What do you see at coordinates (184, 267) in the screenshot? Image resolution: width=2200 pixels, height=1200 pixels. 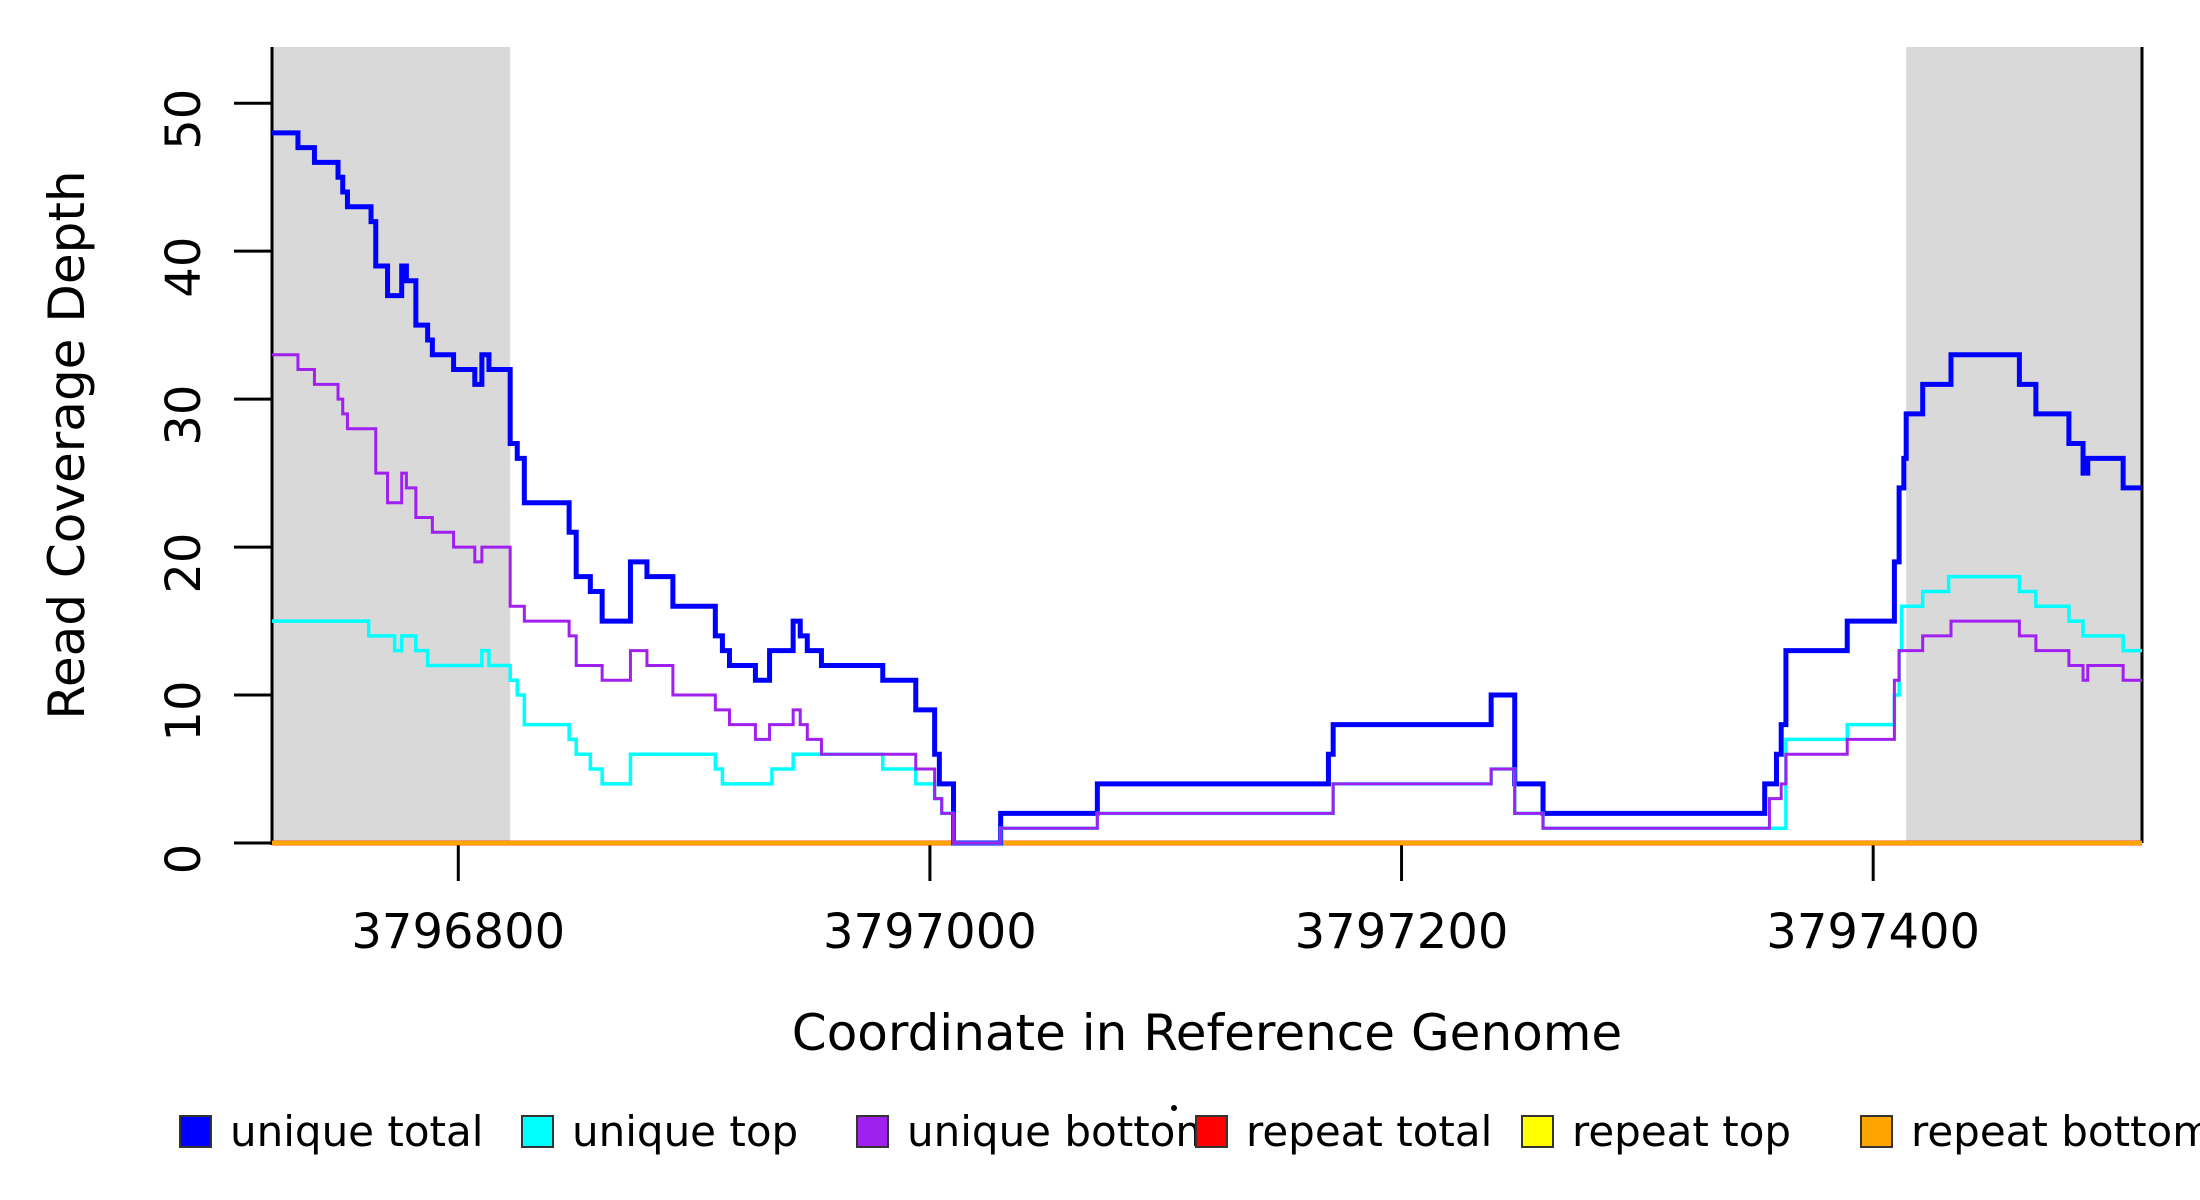 I see `y-axis-tick-label: 40` at bounding box center [184, 267].